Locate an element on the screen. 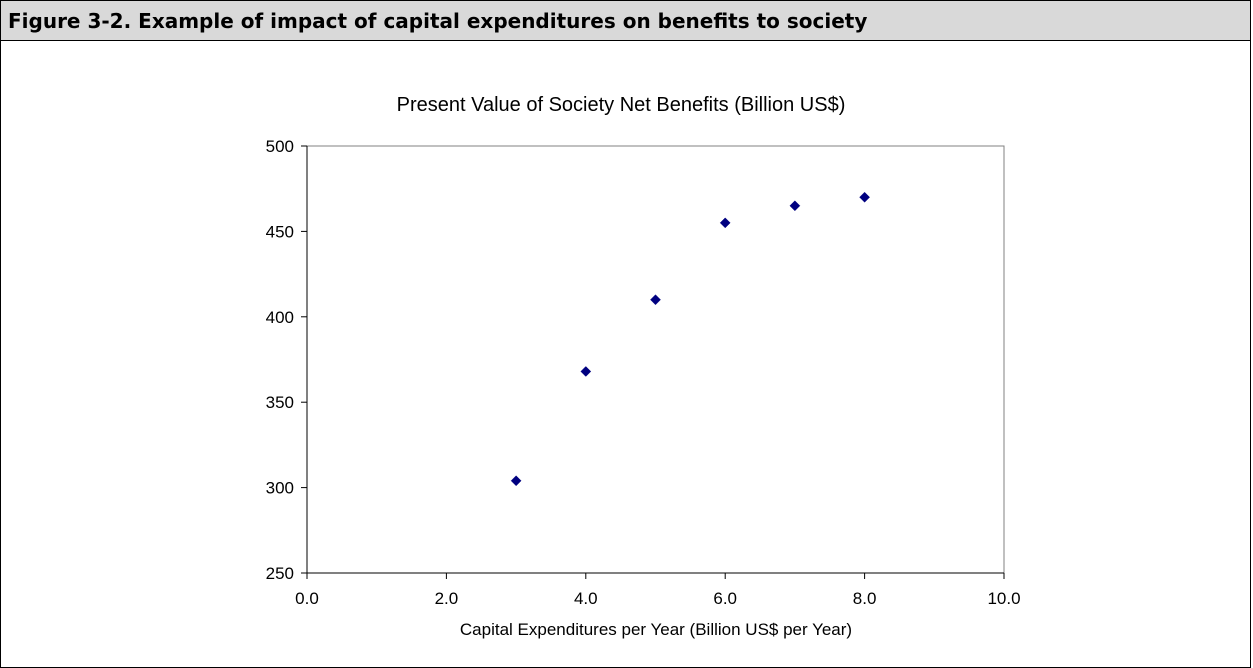 This screenshot has height=668, width=1253. y-tick-label: 400 is located at coordinates (280, 317).